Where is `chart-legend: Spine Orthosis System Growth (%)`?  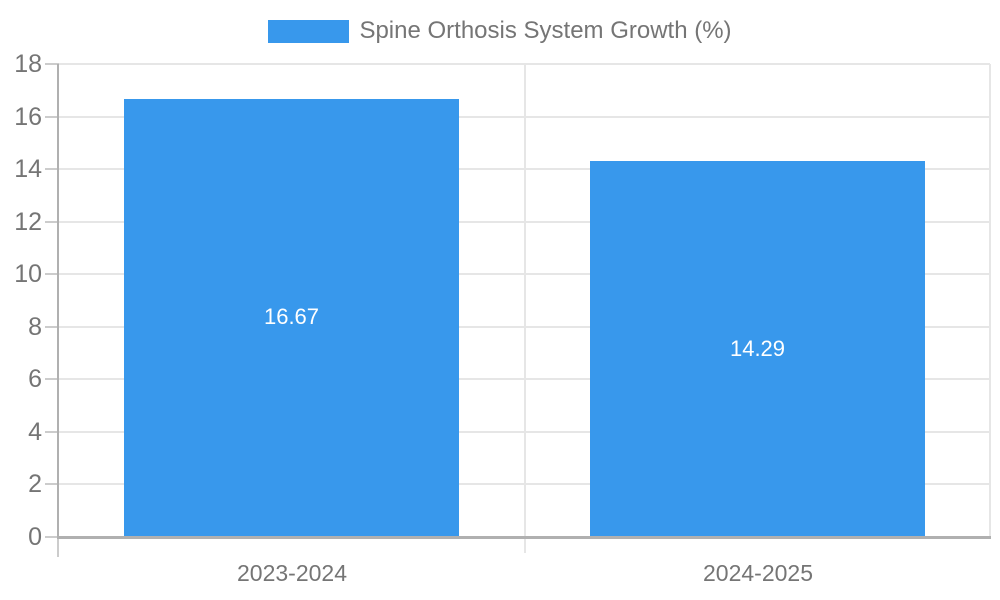
chart-legend: Spine Orthosis System Growth (%) is located at coordinates (500, 31).